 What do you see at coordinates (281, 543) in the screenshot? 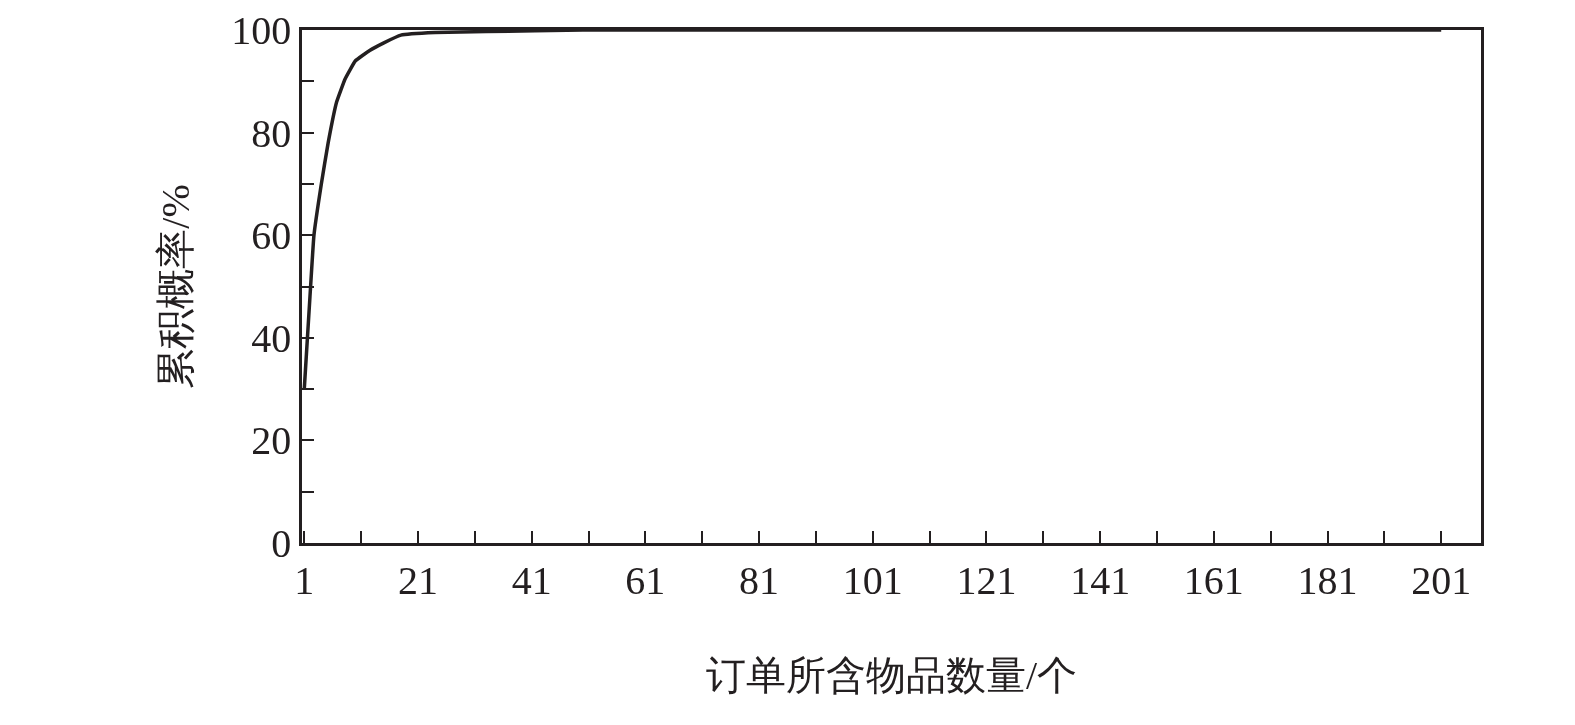
I see `y-tick-label: 0` at bounding box center [281, 543].